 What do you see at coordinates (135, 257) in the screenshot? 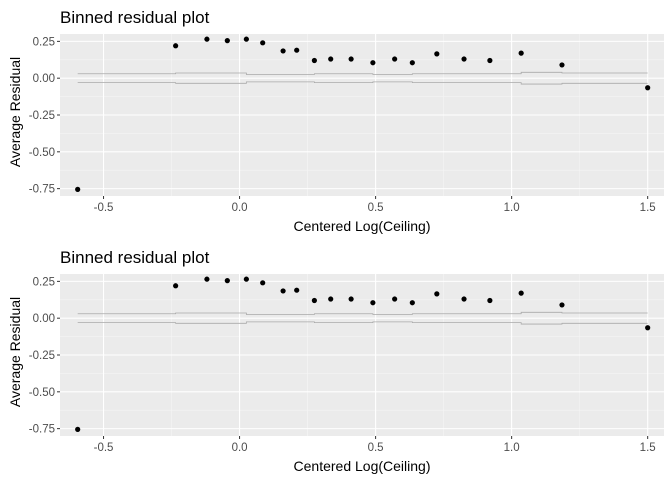
I see `chart-title-2: Binned residual plot` at bounding box center [135, 257].